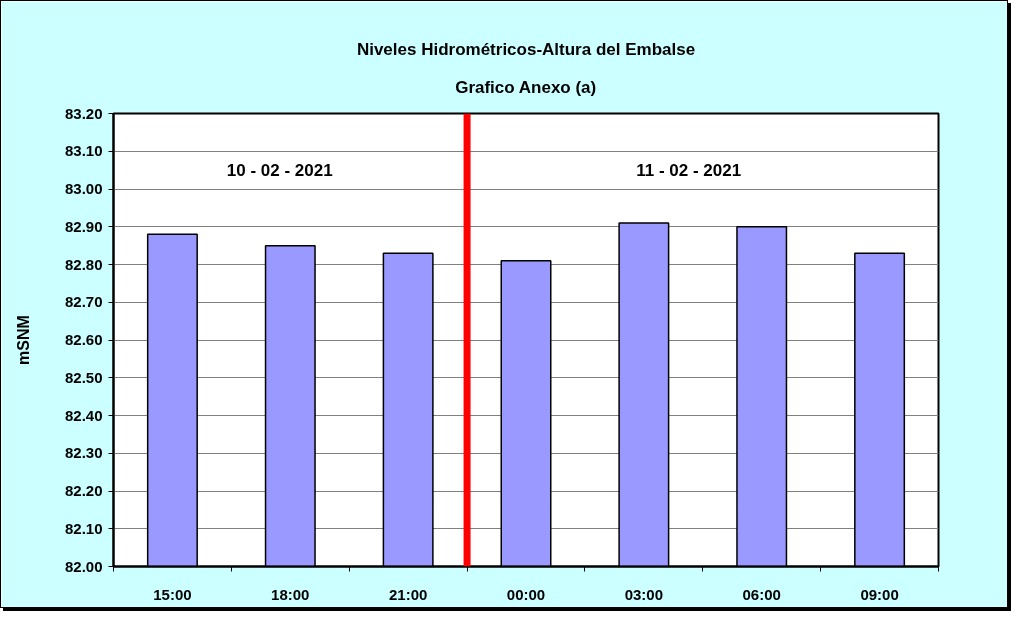  What do you see at coordinates (83, 264) in the screenshot?
I see `y-tick-label: 82.80` at bounding box center [83, 264].